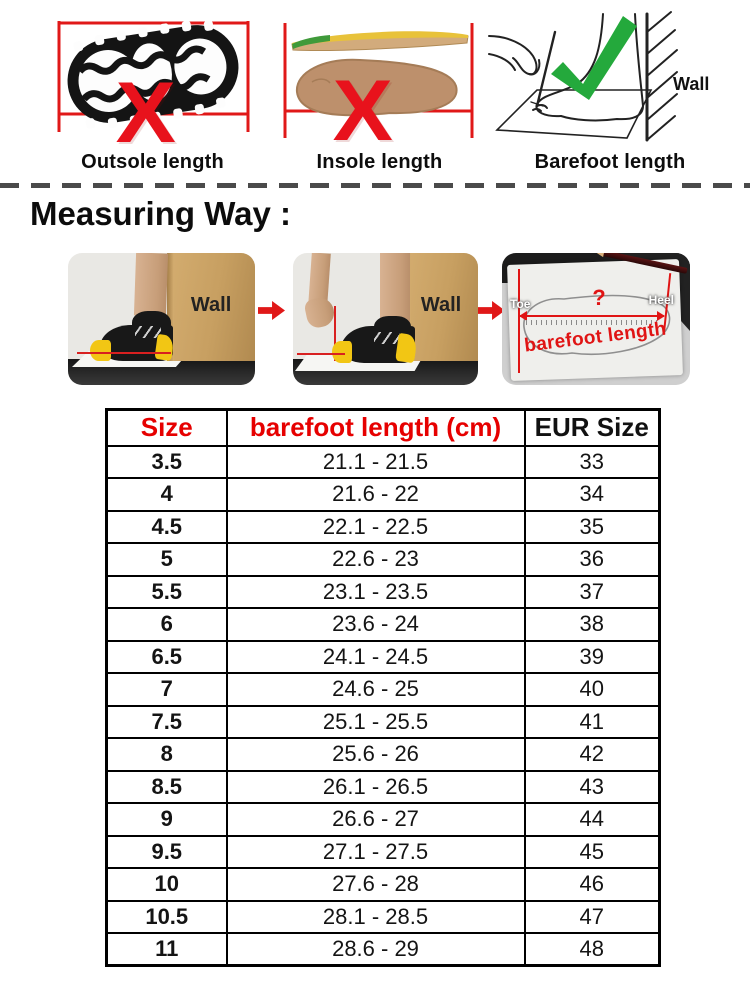 The width and height of the screenshot is (750, 1000). What do you see at coordinates (375, 624) in the screenshot?
I see `barefoot-length-cell: 23.6 - 24` at bounding box center [375, 624].